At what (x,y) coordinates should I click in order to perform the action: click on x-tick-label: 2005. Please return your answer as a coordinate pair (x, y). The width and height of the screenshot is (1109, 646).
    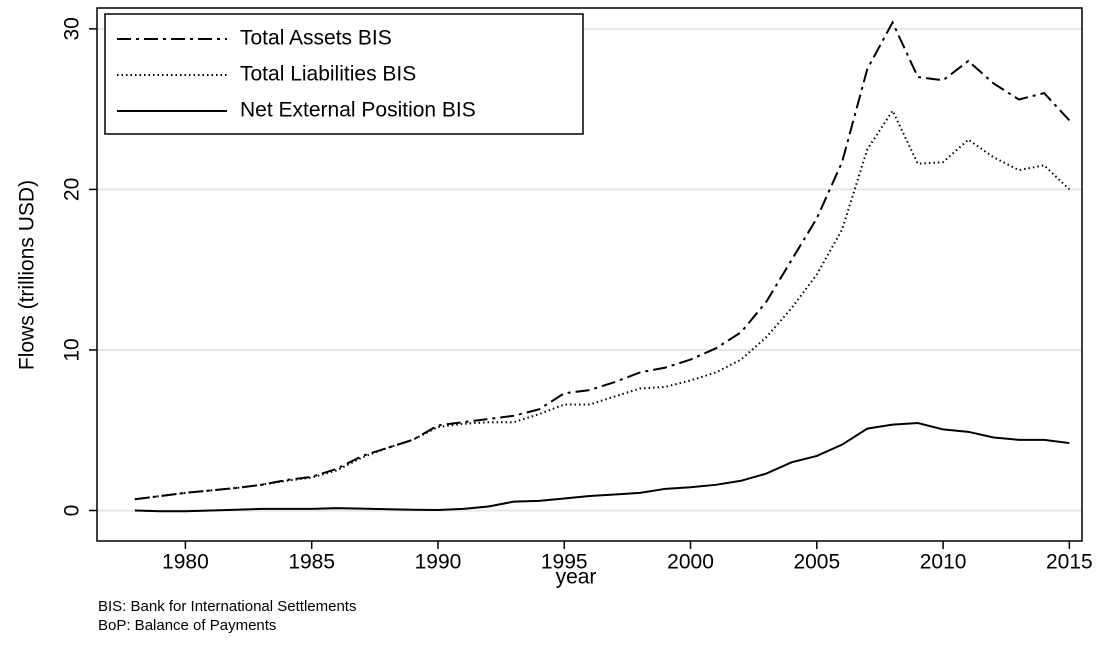
    Looking at the image, I should click on (816, 562).